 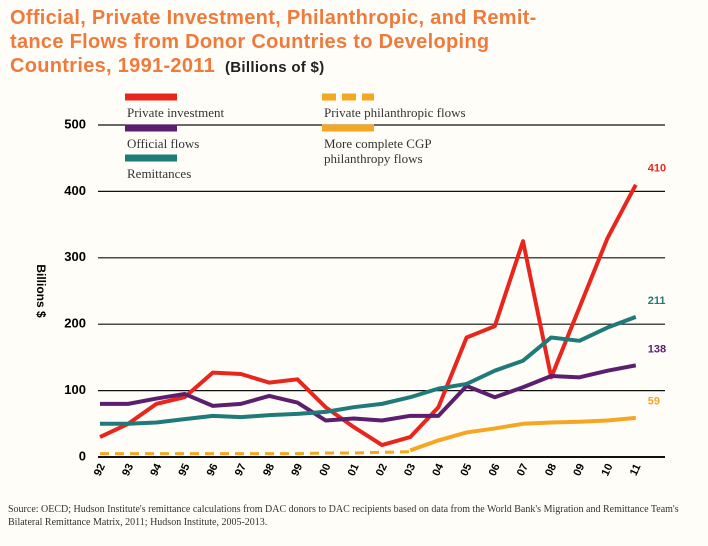 I want to click on legend-label: Official flows, so click(x=163, y=143).